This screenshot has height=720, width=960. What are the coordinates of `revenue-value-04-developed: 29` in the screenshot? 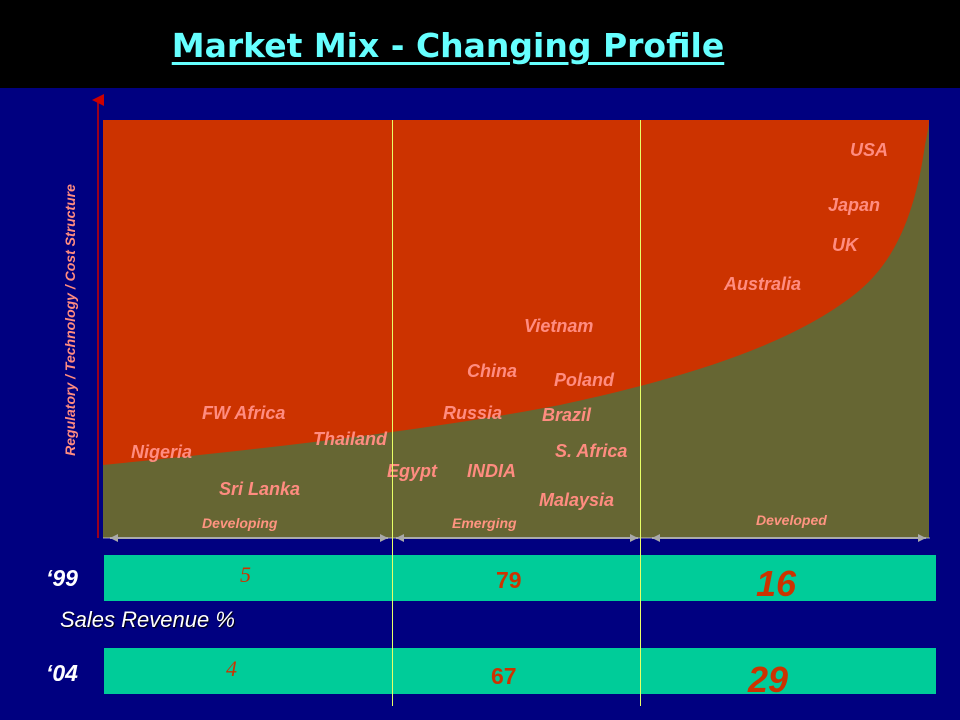 It's located at (768, 679).